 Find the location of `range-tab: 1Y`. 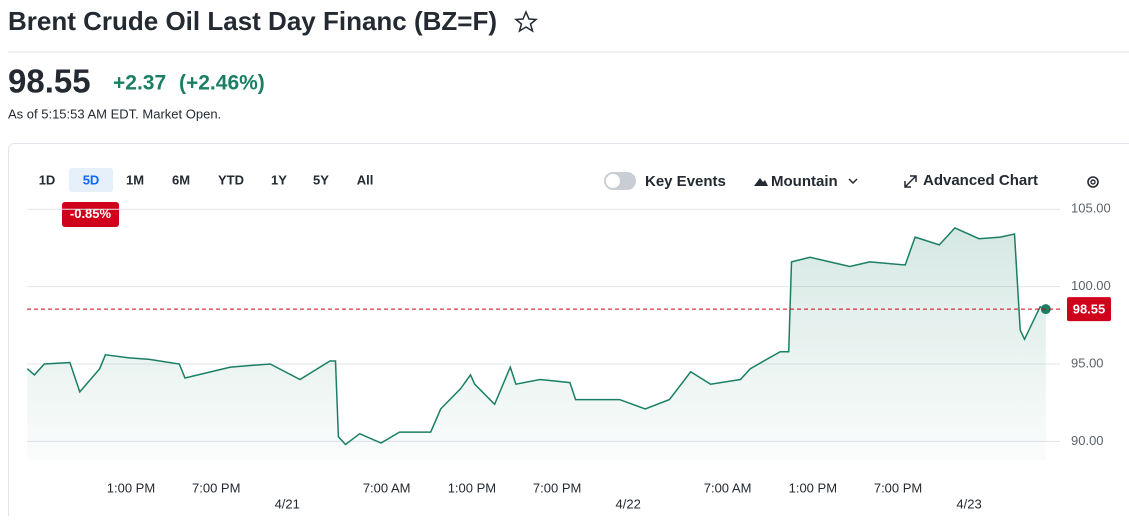

range-tab: 1Y is located at coordinates (279, 179).